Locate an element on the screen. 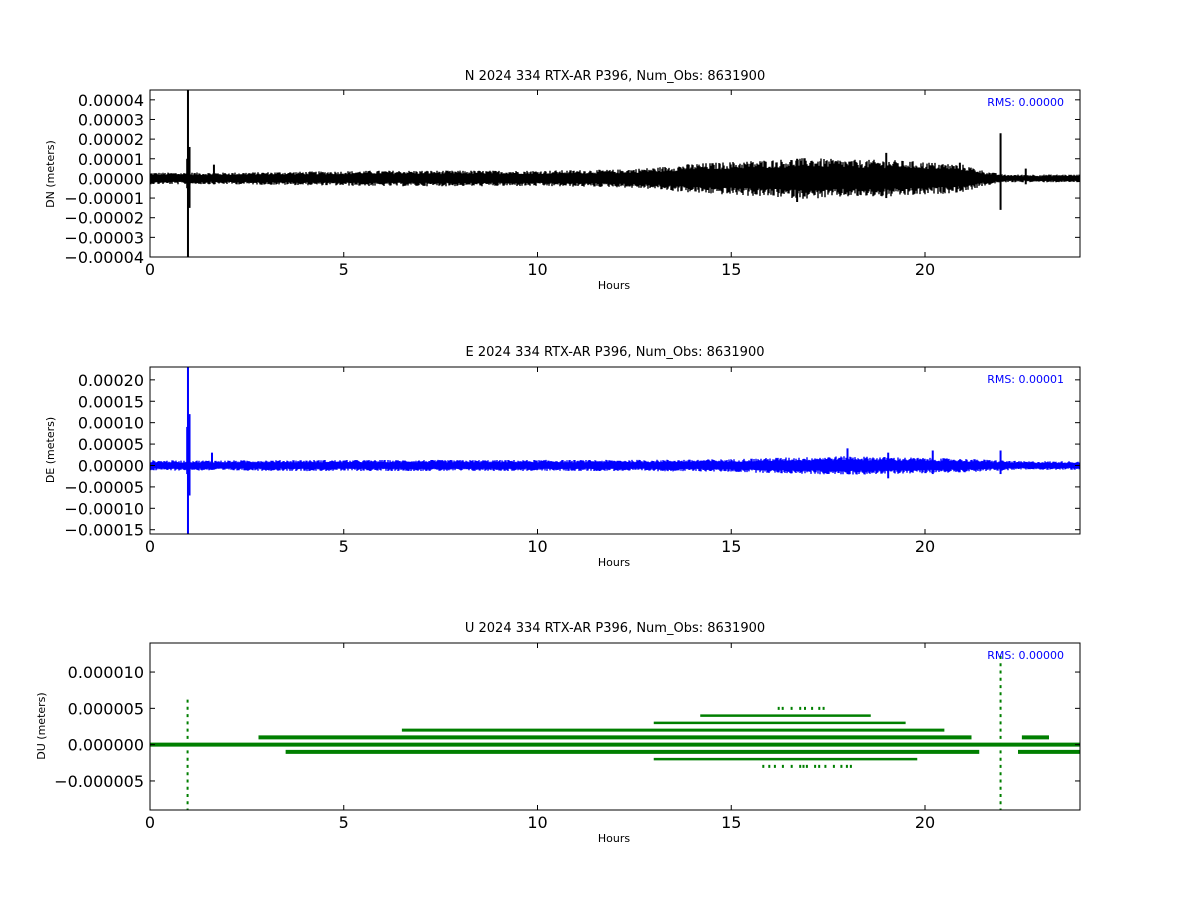 The image size is (1200, 900). y-tick-label-3: 0.00001 is located at coordinates (111, 159).